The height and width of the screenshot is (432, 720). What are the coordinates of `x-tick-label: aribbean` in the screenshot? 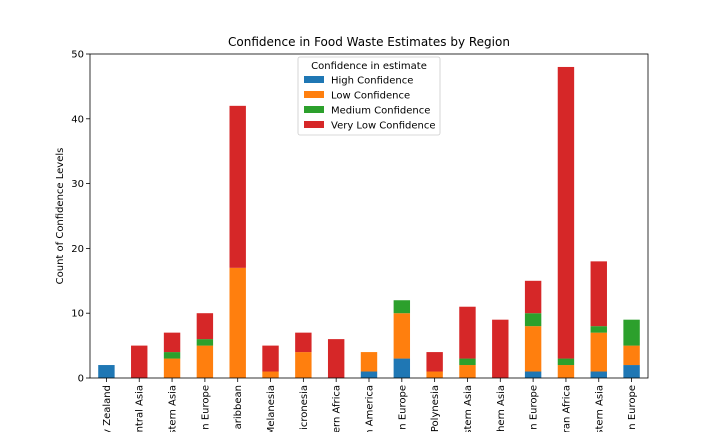 It's located at (238, 407).